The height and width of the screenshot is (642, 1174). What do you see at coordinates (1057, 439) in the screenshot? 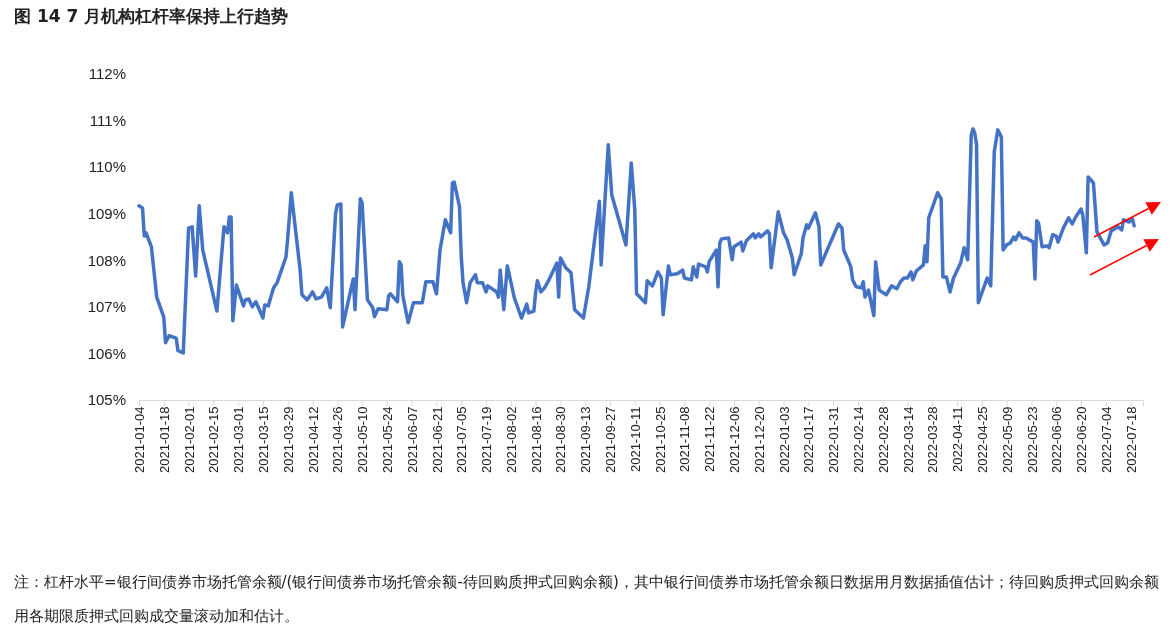
I see `x-tick-label: 2022-06-06` at bounding box center [1057, 439].